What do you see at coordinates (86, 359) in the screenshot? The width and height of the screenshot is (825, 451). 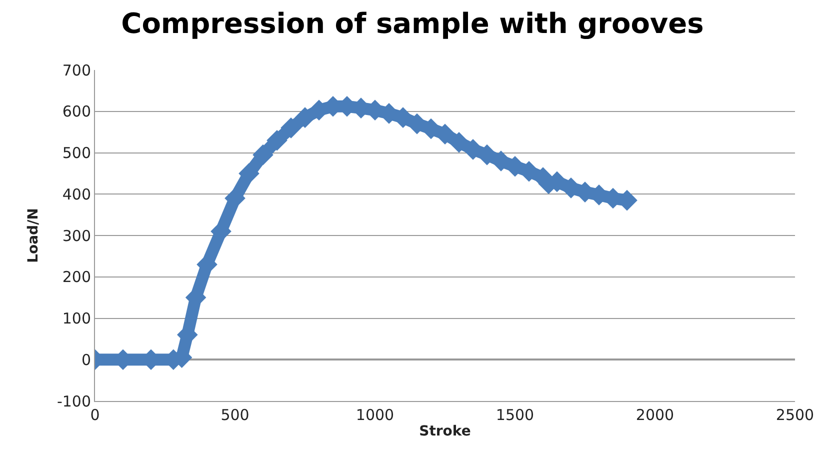 I see `y-tick-label: 0` at bounding box center [86, 359].